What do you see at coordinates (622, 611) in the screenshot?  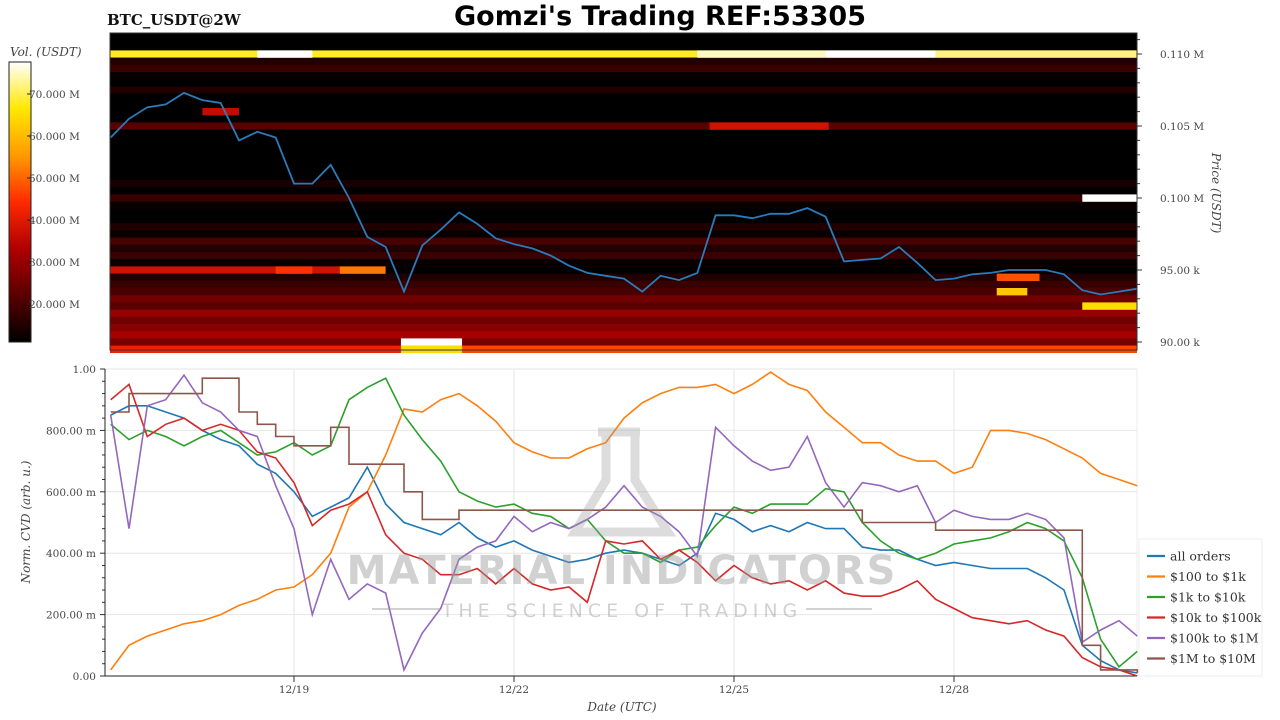 I see `watermark-line2: THE SCIENCE OF TRADING` at bounding box center [622, 611].